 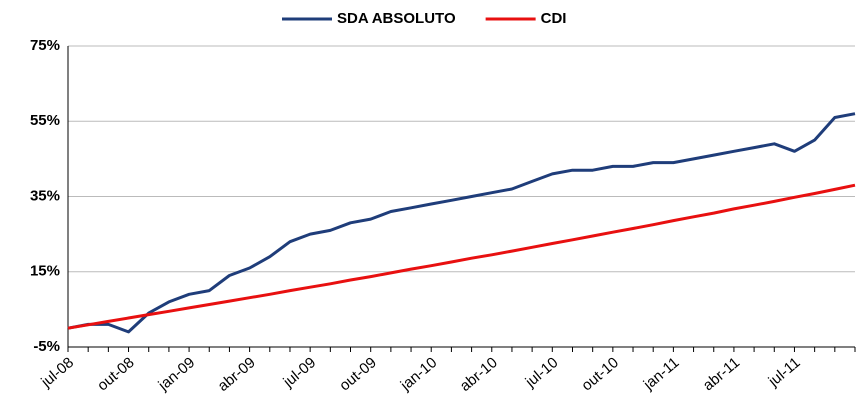 What do you see at coordinates (45, 120) in the screenshot?
I see `y-tick-label: 55%` at bounding box center [45, 120].